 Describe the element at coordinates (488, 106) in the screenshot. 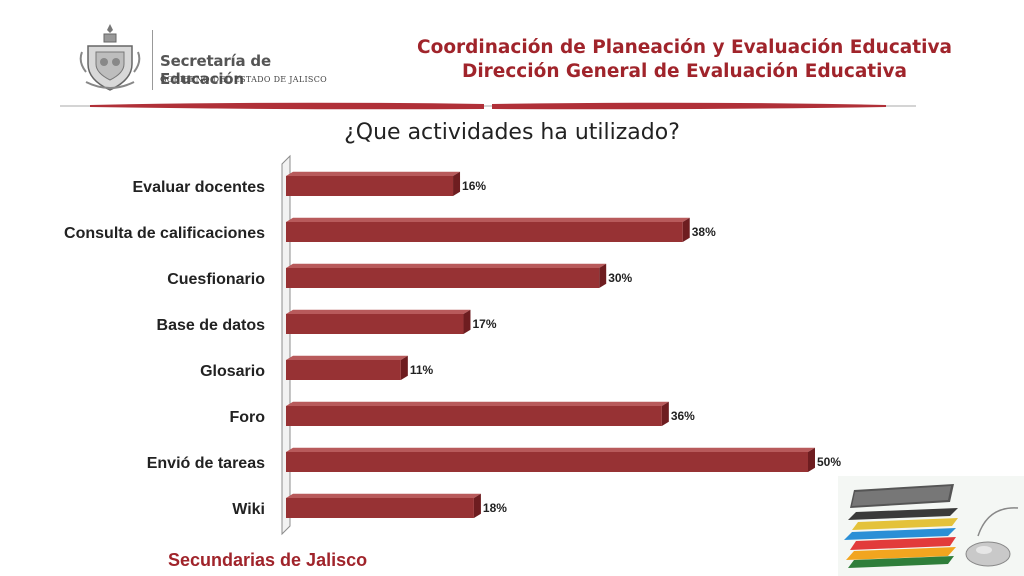

I see `header-divider` at that location.